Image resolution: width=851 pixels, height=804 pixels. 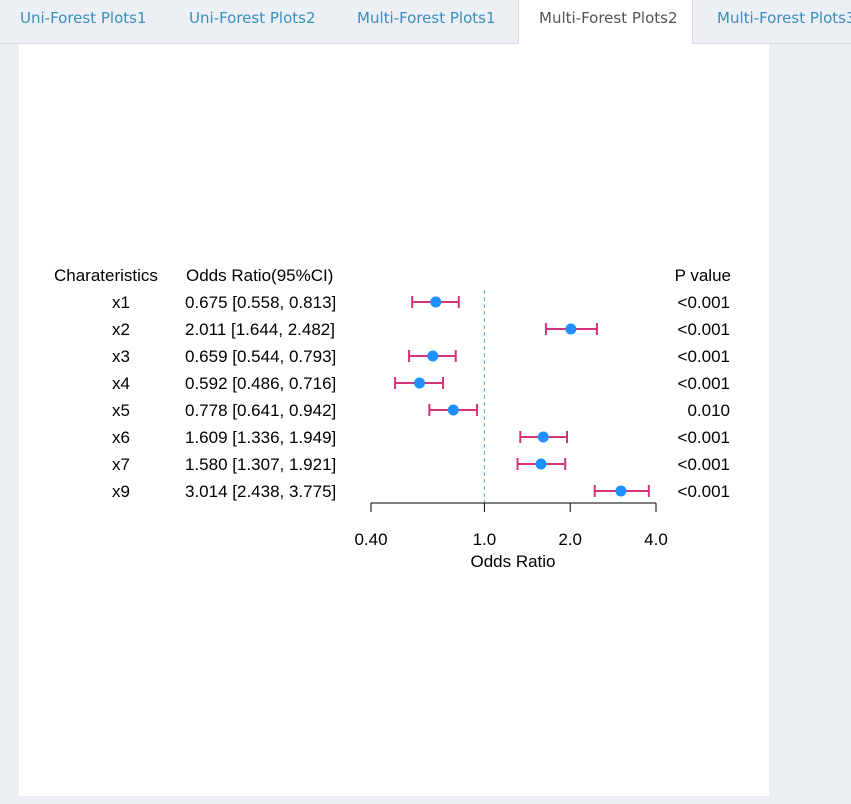 I want to click on row-or-text-x6: 1.609 [1.336, 1.949], so click(x=260, y=437).